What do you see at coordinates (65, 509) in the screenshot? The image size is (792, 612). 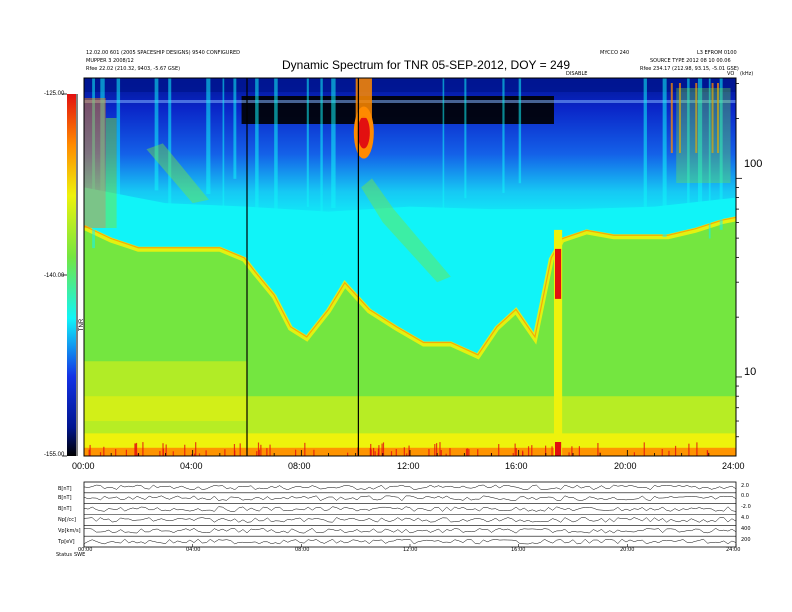 I see `panel-label-3: B[nT]` at bounding box center [65, 509].